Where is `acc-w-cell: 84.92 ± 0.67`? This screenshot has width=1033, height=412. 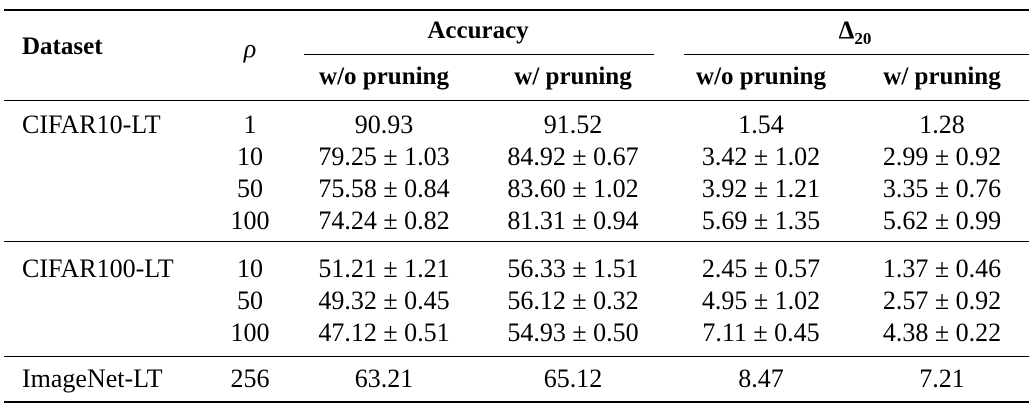
acc-w-cell: 84.92 ± 0.67 is located at coordinates (573, 156).